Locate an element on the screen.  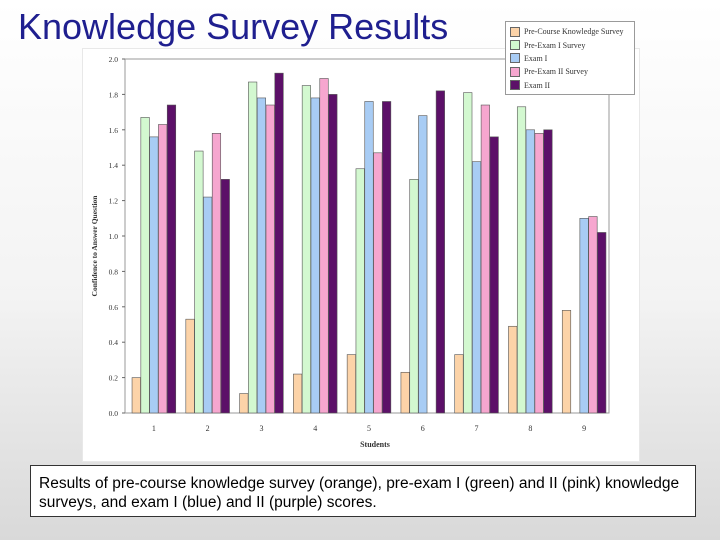
legend-item: Pre-Exam II Survey is located at coordinates (570, 71).